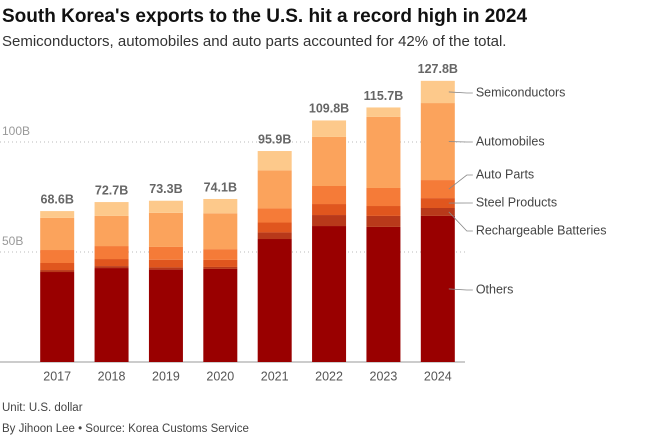  What do you see at coordinates (329, 376) in the screenshot?
I see `x-tick-label: 2022` at bounding box center [329, 376].